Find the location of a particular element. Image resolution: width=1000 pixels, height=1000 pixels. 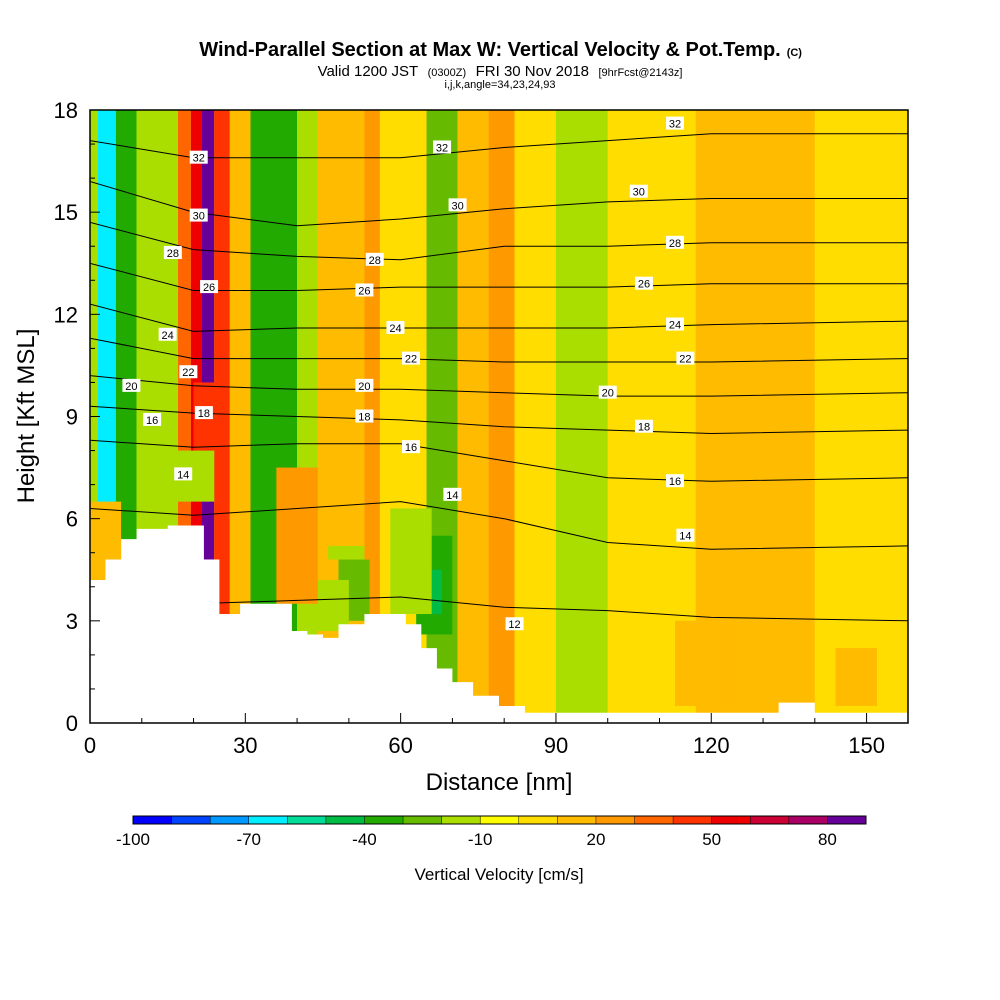

isentrope-label-18-0: 18 is located at coordinates (203, 413).